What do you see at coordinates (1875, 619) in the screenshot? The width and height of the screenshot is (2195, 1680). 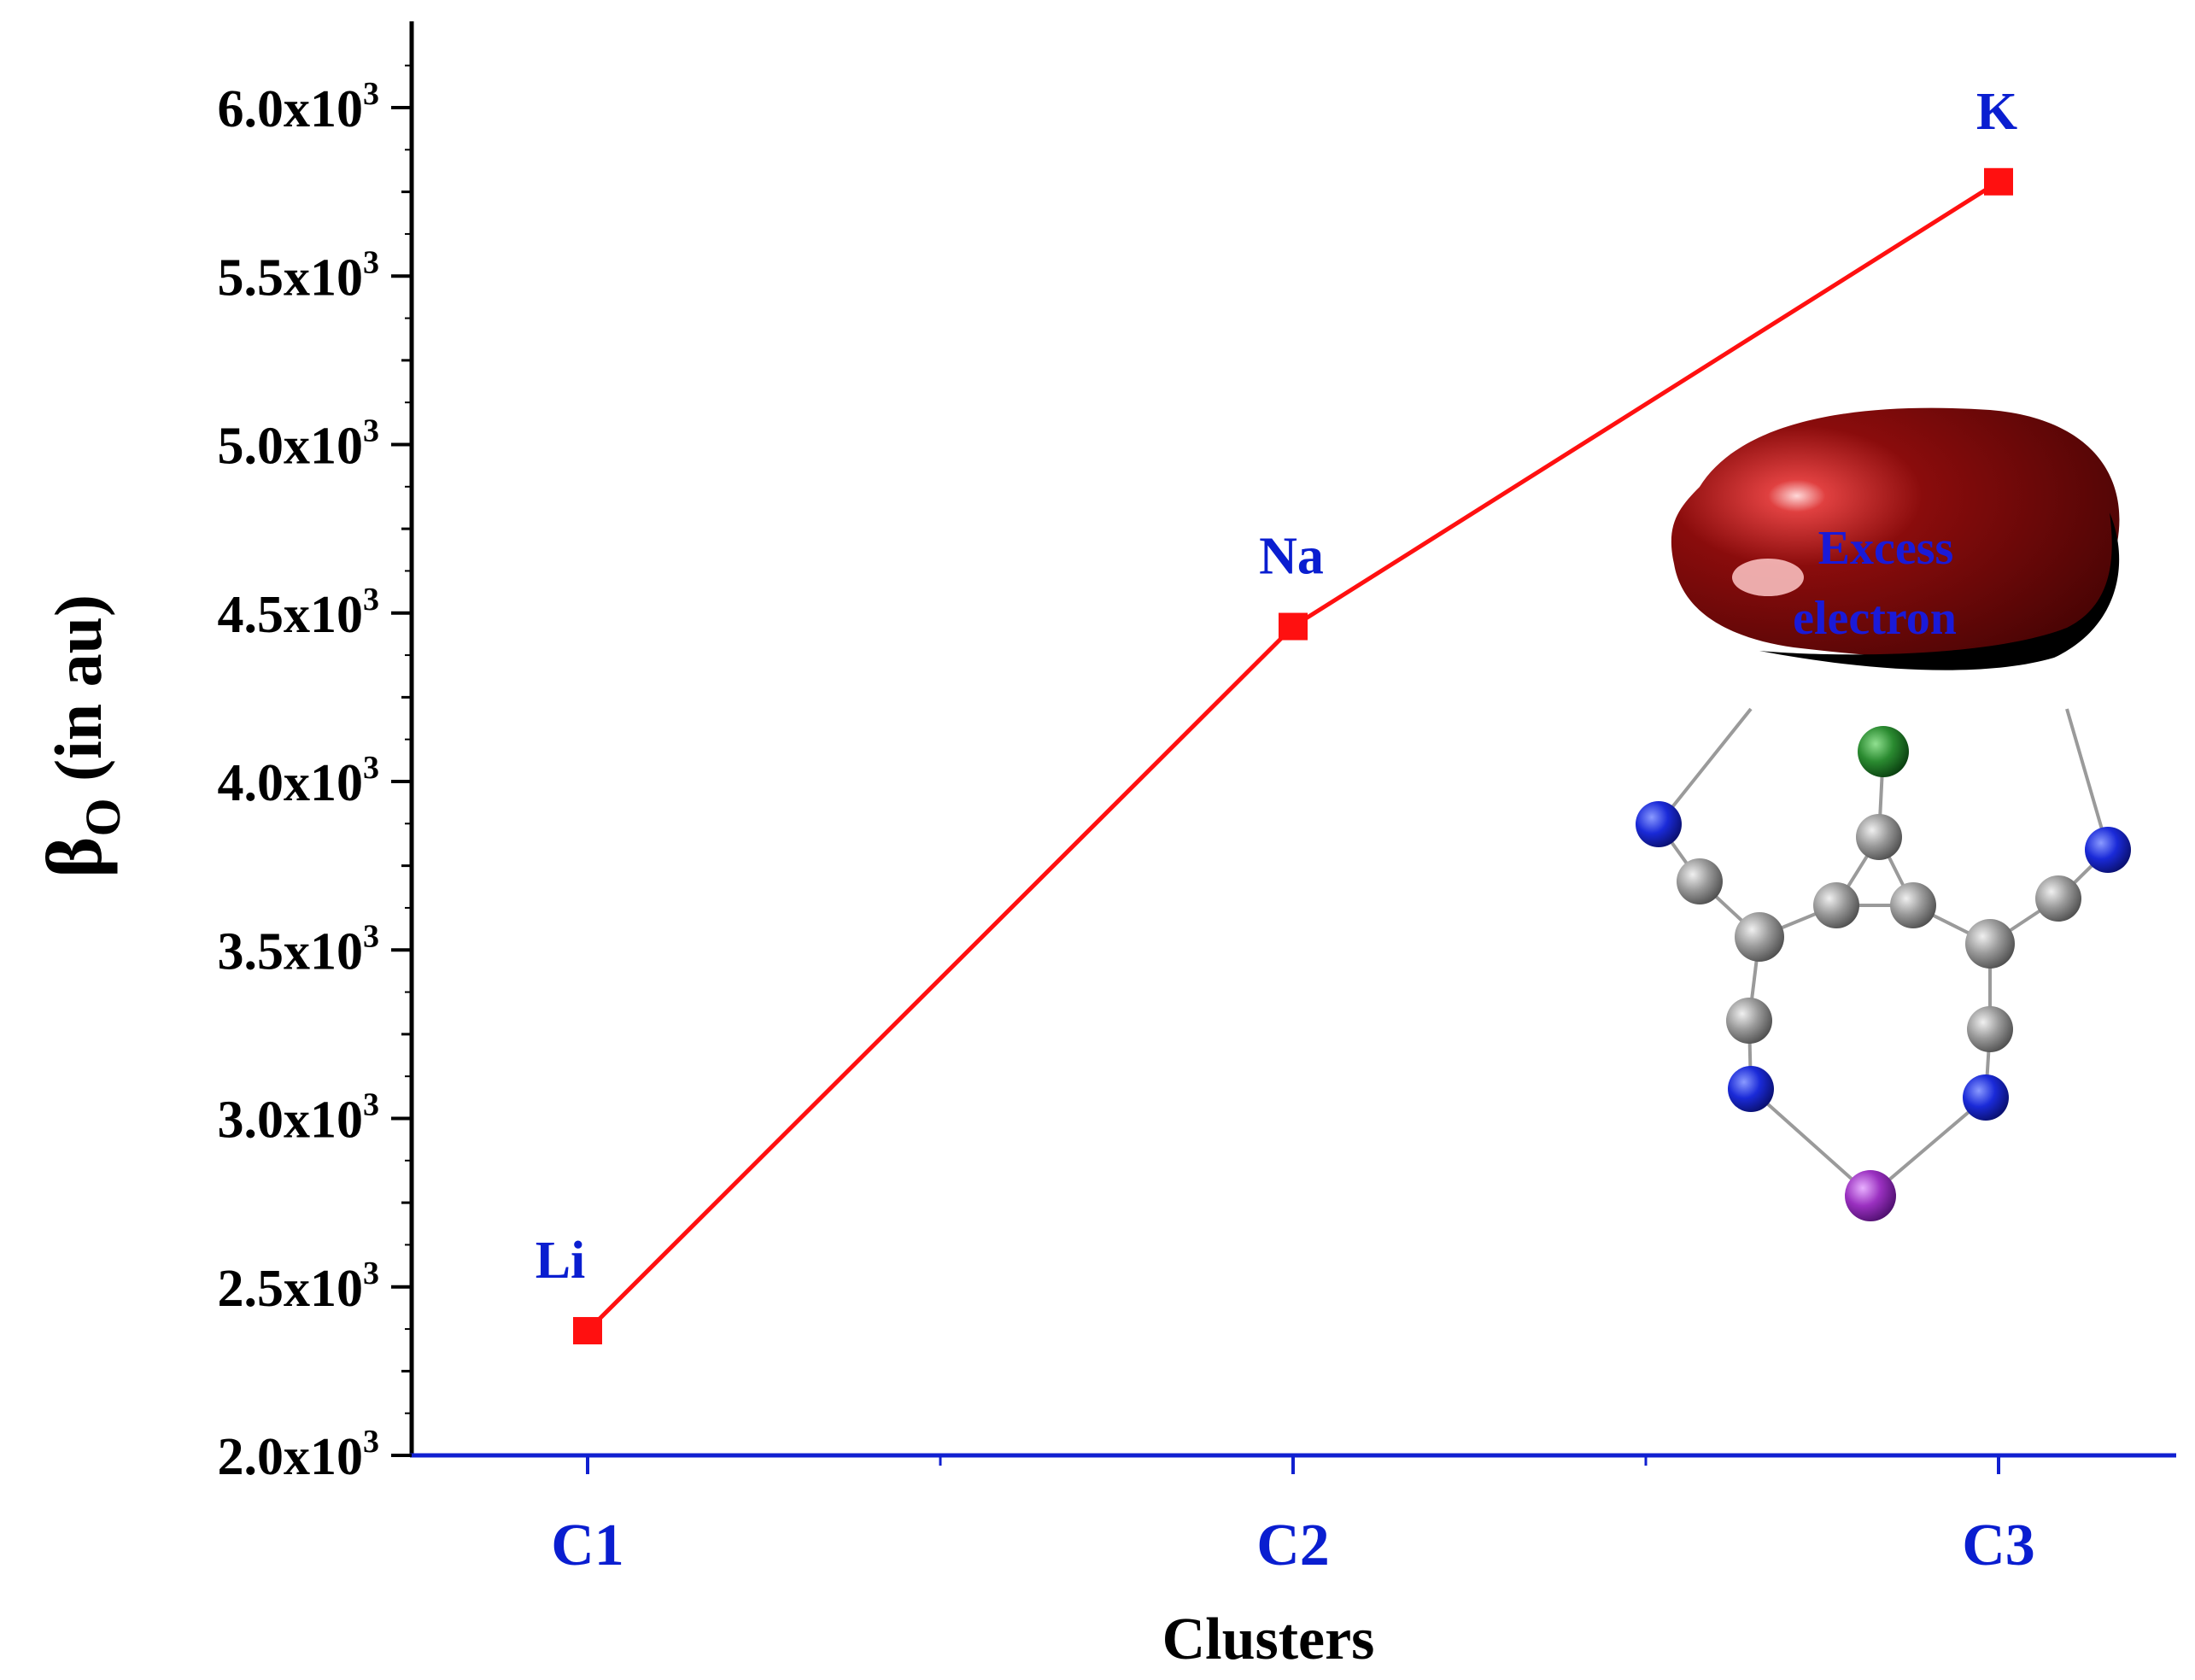 I see `inset-label-line2: electron` at bounding box center [1875, 619].